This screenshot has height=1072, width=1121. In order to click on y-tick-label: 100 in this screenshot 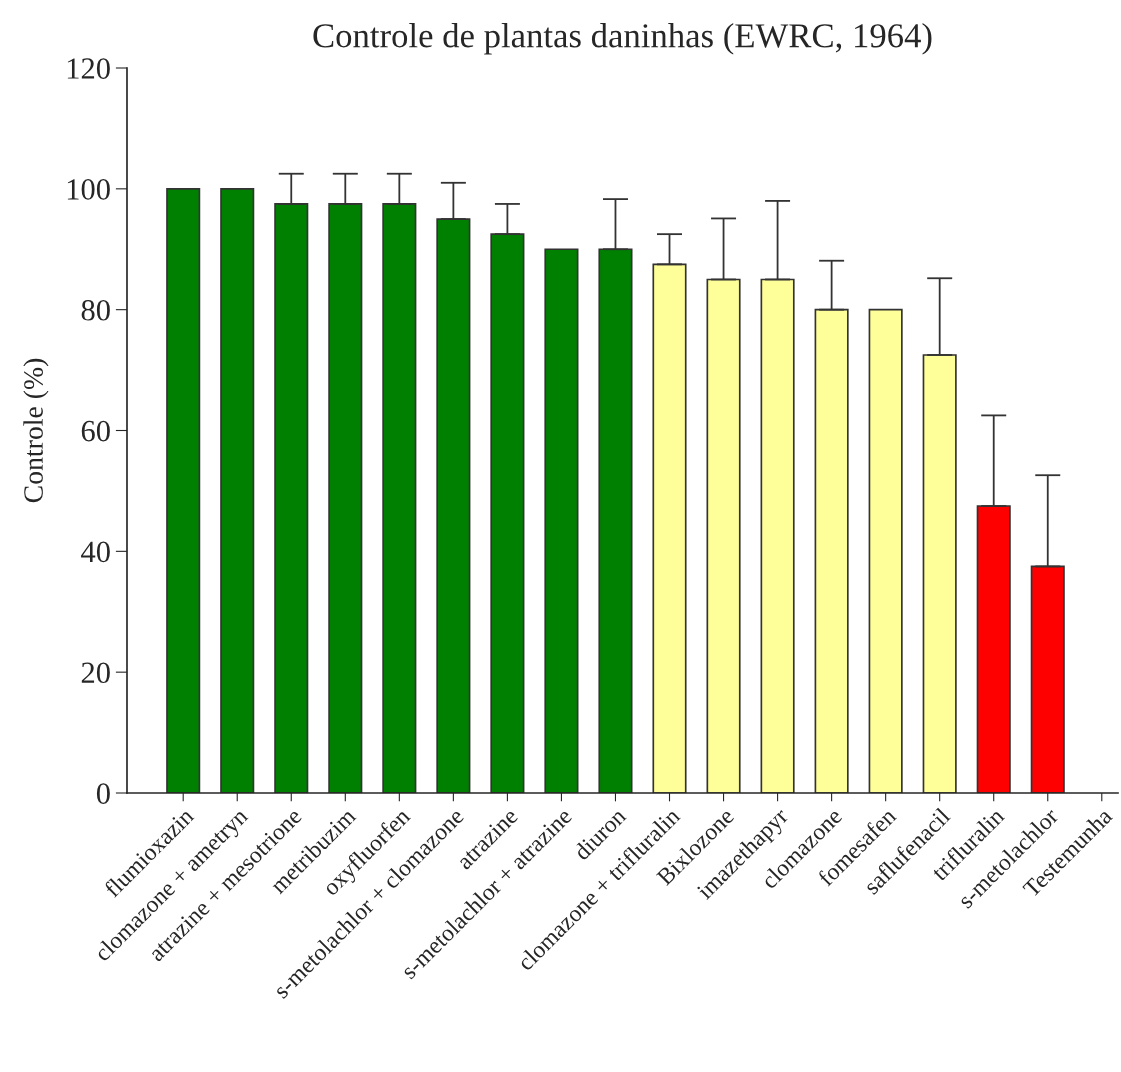, I will do `click(88, 189)`.